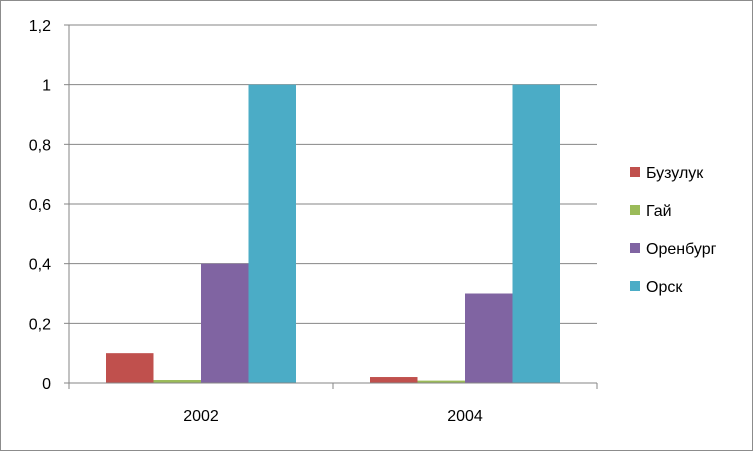 The height and width of the screenshot is (455, 753). I want to click on y-tick-label: 0,6, so click(40, 205).